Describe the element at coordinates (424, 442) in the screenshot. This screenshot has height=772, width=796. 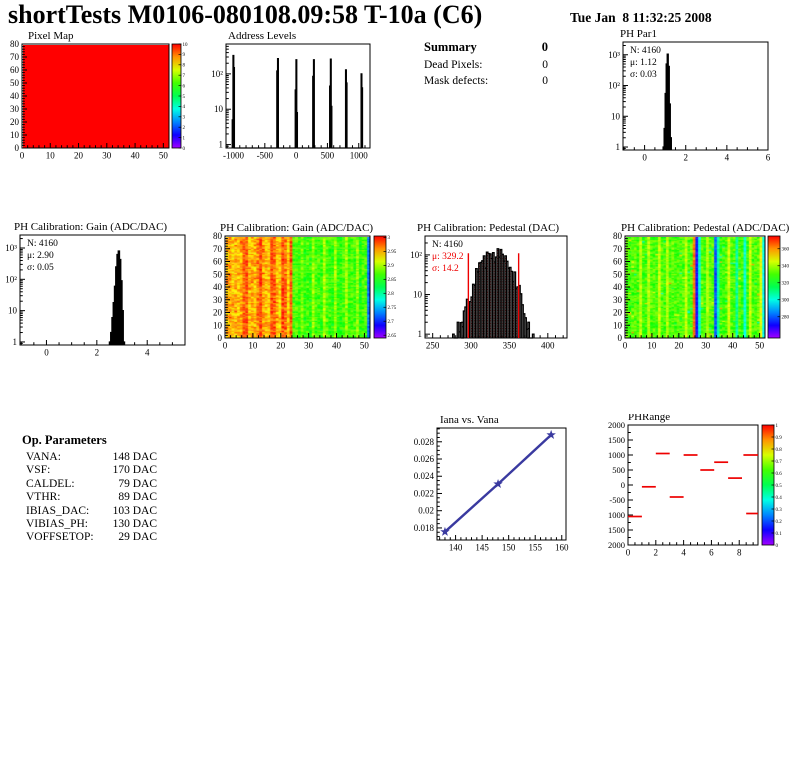
I see `svg-text: 0.028` at that location.